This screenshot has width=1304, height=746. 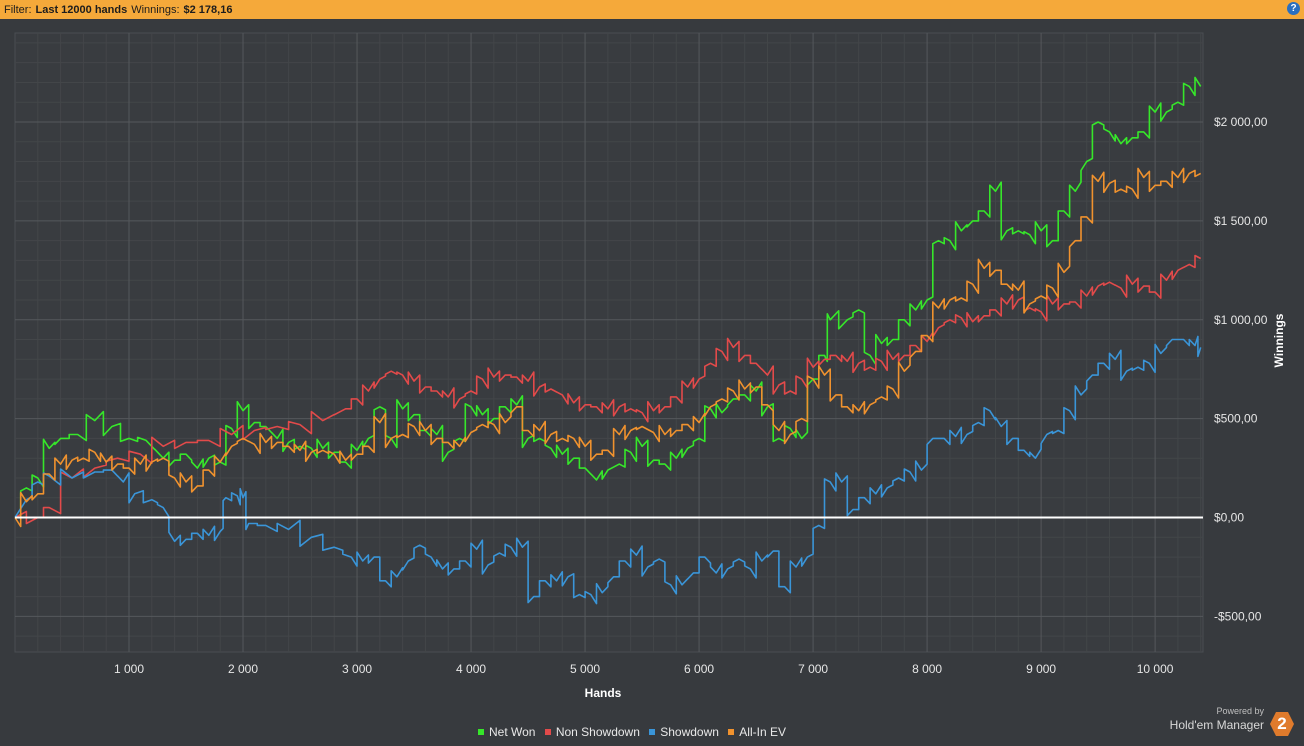 I want to click on legend-label: All-In EV, so click(x=762, y=732).